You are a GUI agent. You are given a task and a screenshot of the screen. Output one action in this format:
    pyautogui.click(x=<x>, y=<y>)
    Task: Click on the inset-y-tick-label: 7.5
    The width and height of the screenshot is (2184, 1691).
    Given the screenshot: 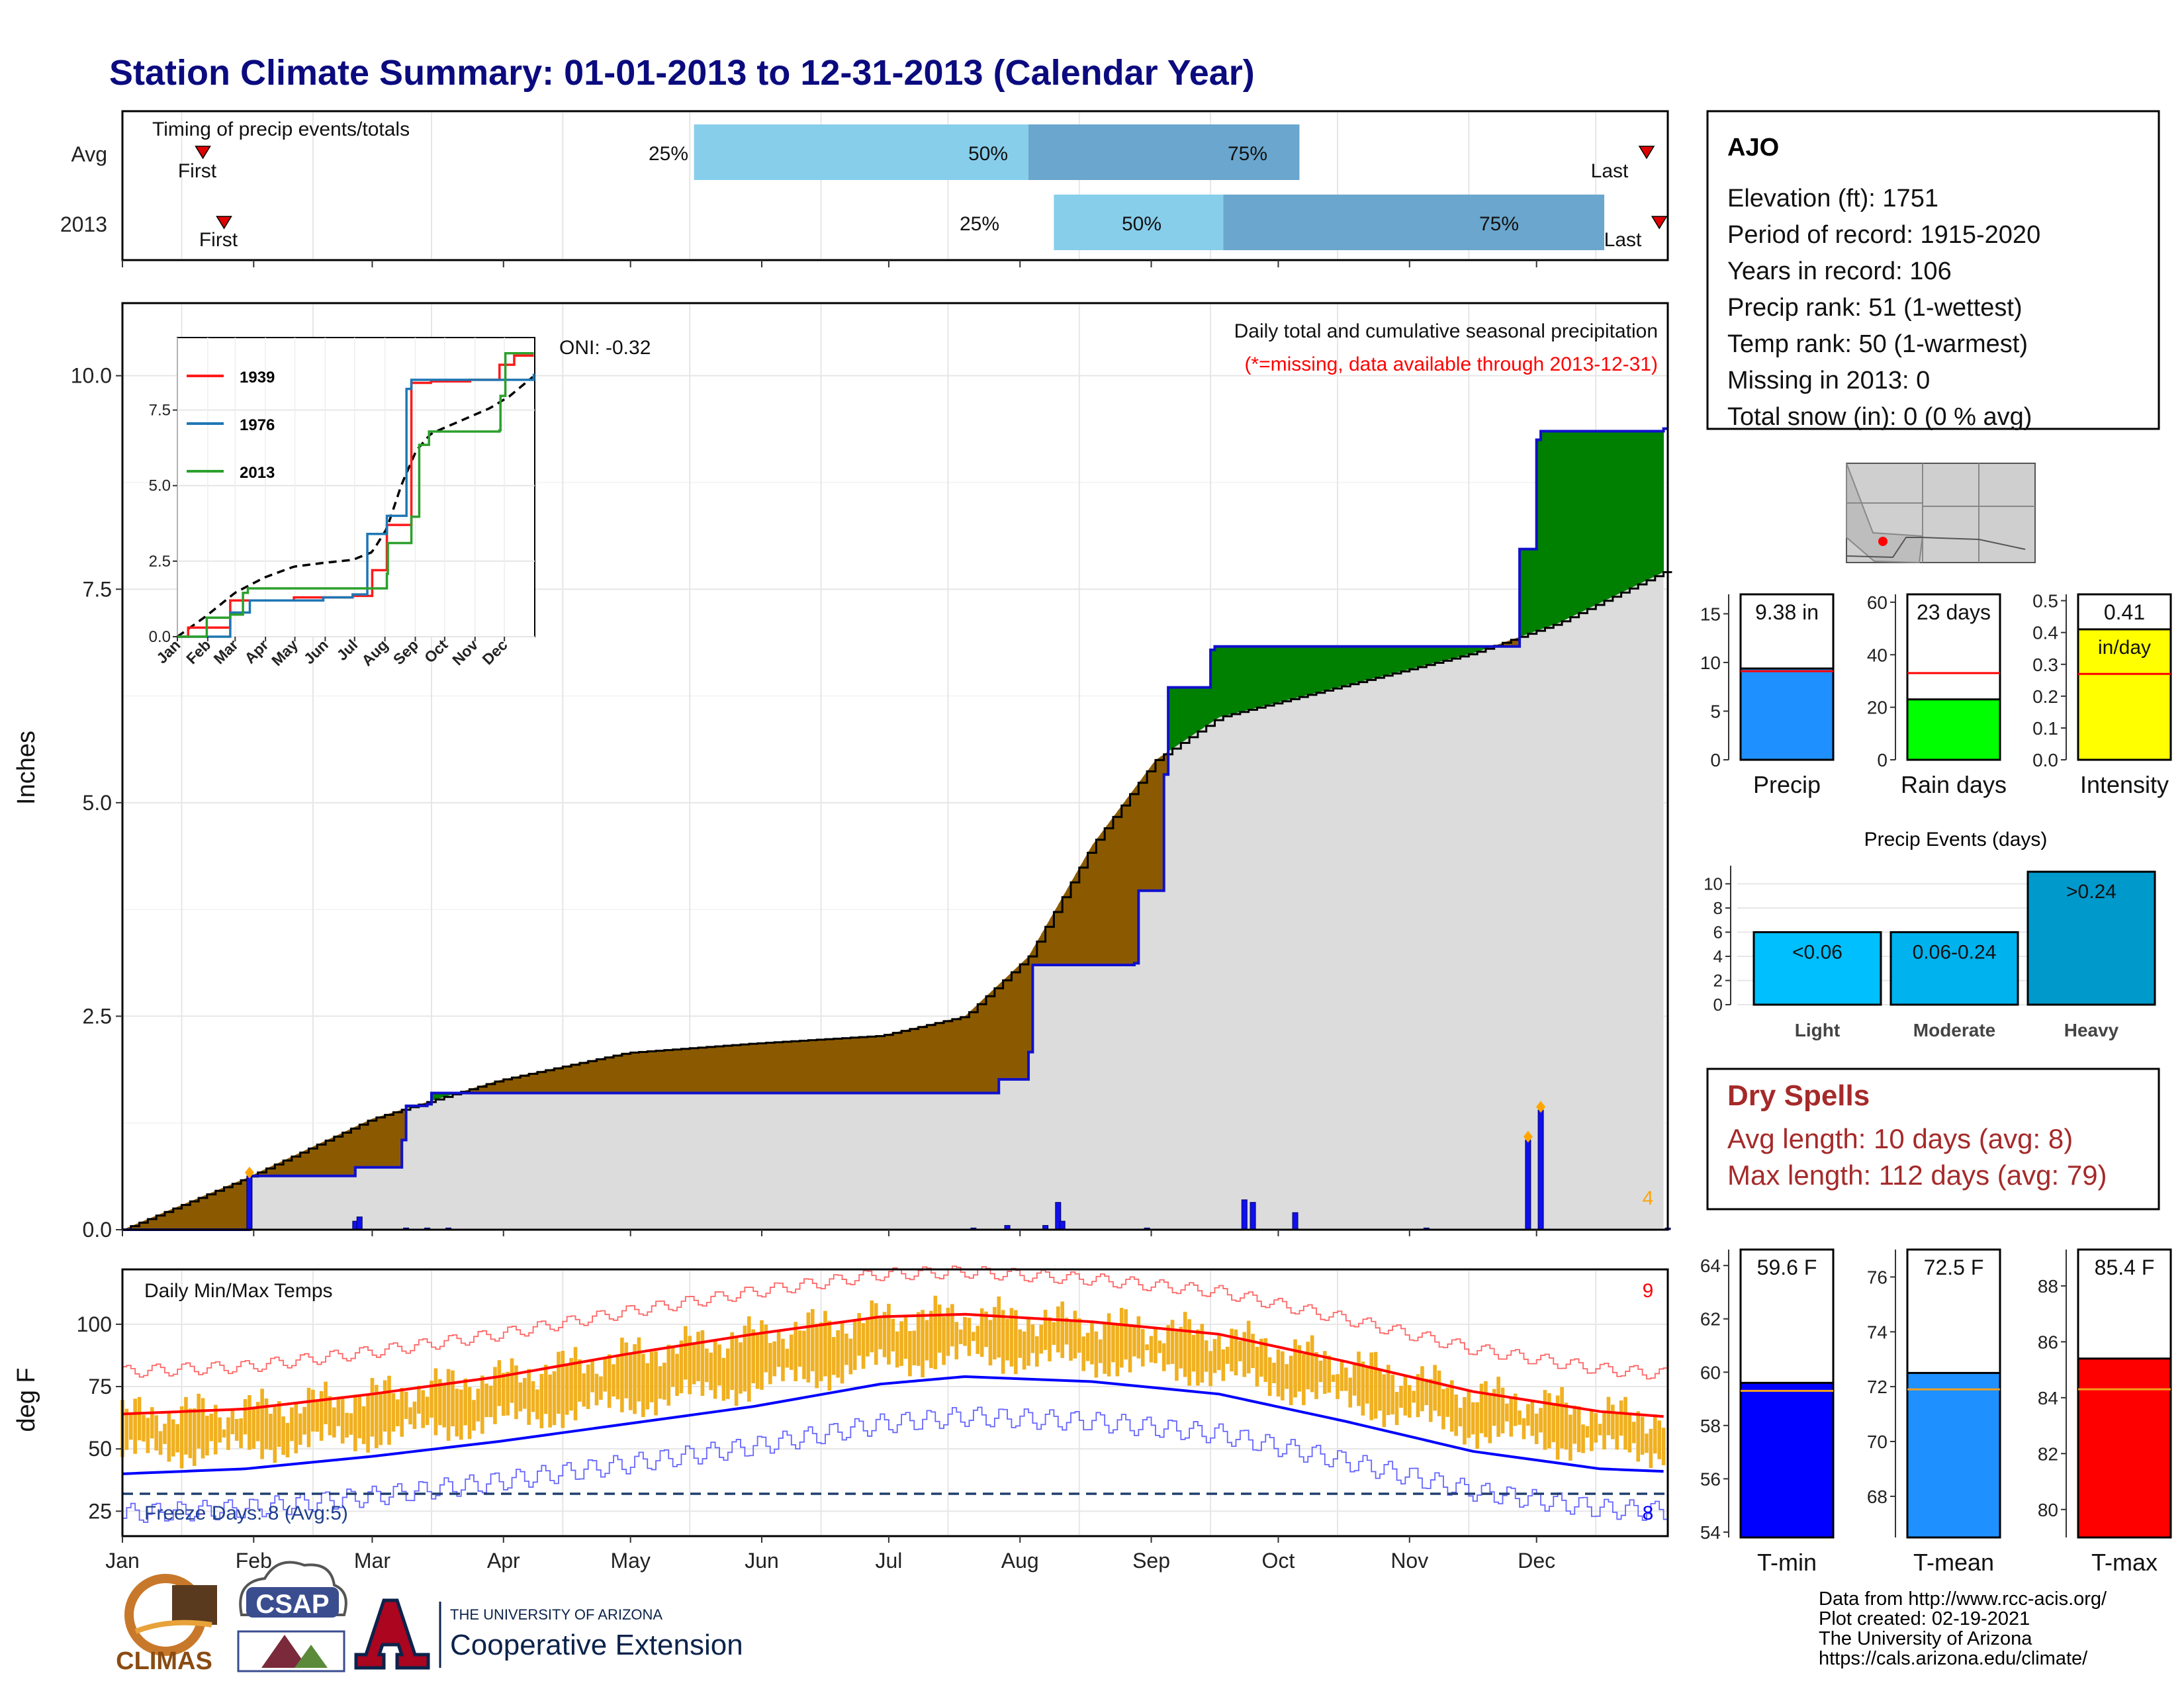 What is the action you would take?
    pyautogui.click(x=160, y=411)
    